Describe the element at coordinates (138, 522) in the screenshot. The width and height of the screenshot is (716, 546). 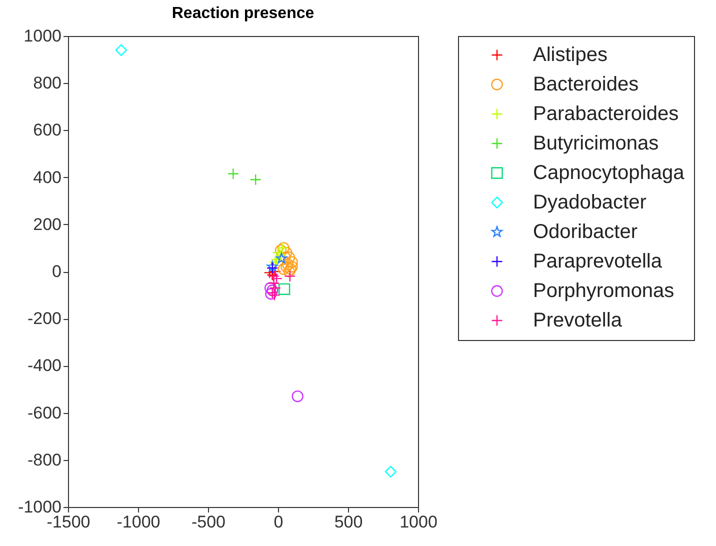
I see `x-tick-label: -1000` at that location.